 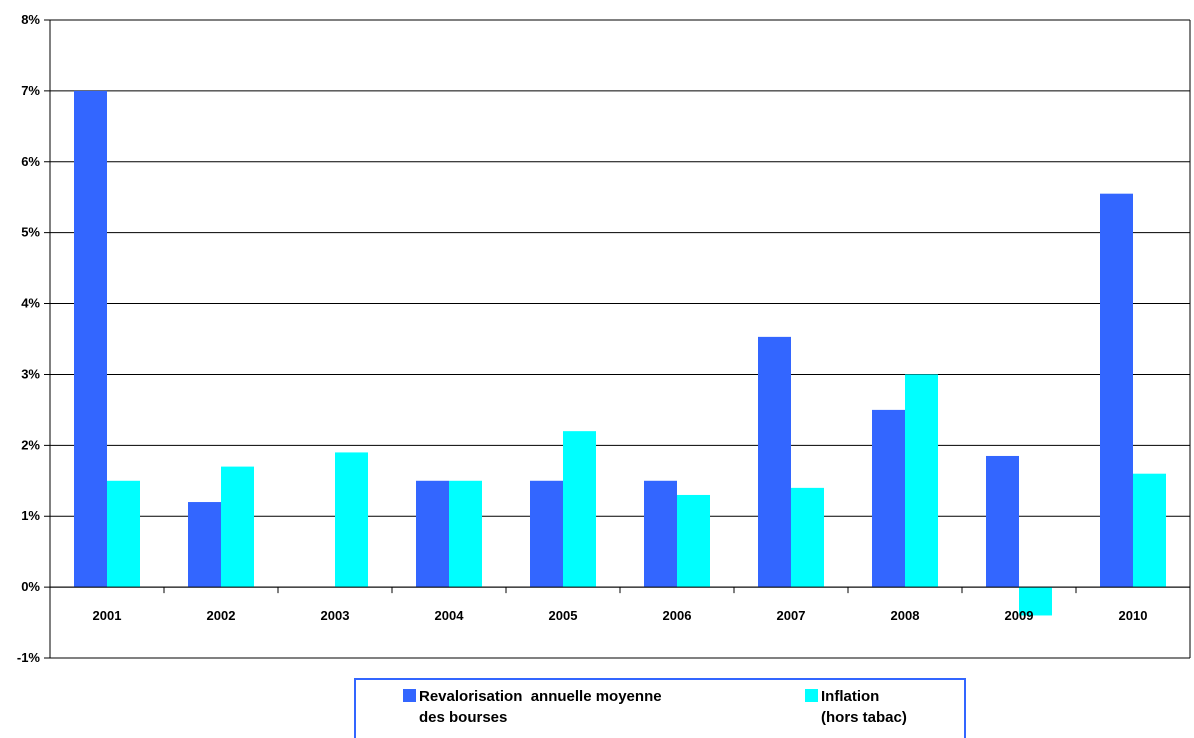 What do you see at coordinates (905, 615) in the screenshot?
I see `x-tick-label: 2008` at bounding box center [905, 615].